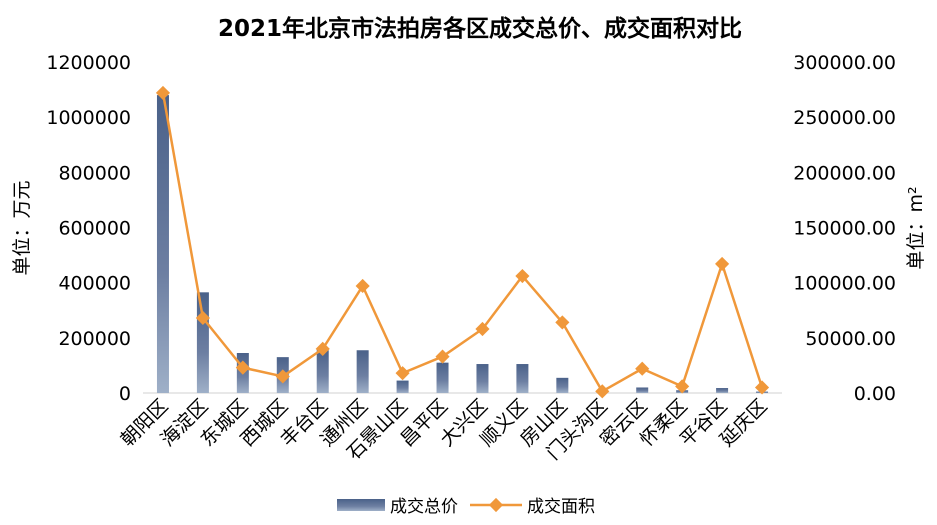  What do you see at coordinates (88, 63) in the screenshot?
I see `left-tick-label: 1200000` at bounding box center [88, 63].